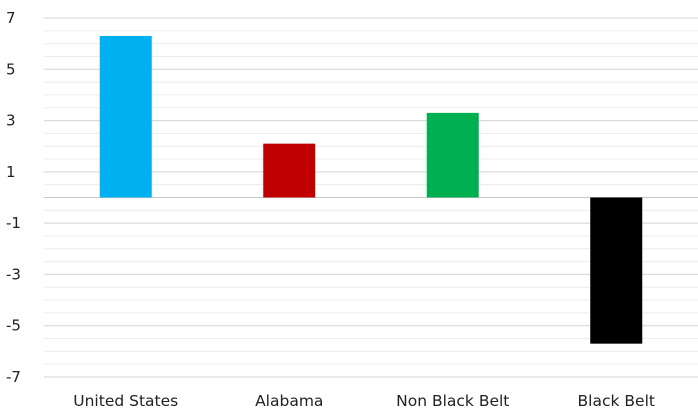 This screenshot has width=698, height=411. Describe the element at coordinates (125, 401) in the screenshot. I see `x-category-label: United States` at that location.